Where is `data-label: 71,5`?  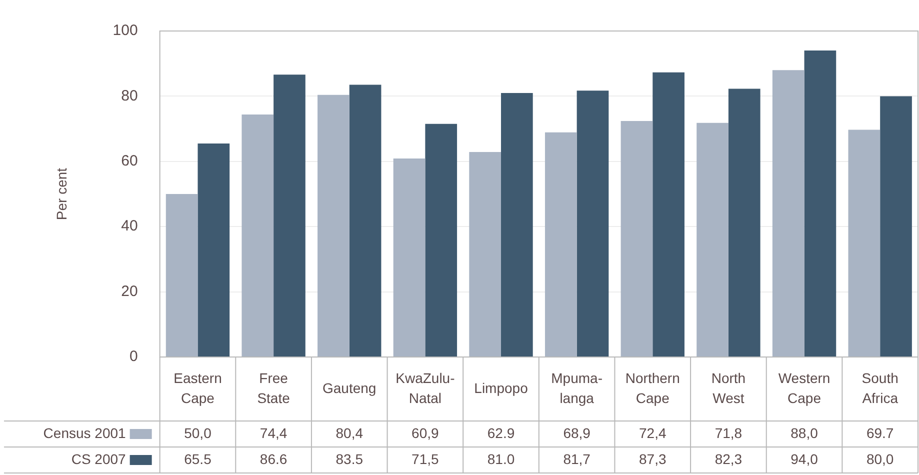
data-label: 71,5 is located at coordinates (426, 458).